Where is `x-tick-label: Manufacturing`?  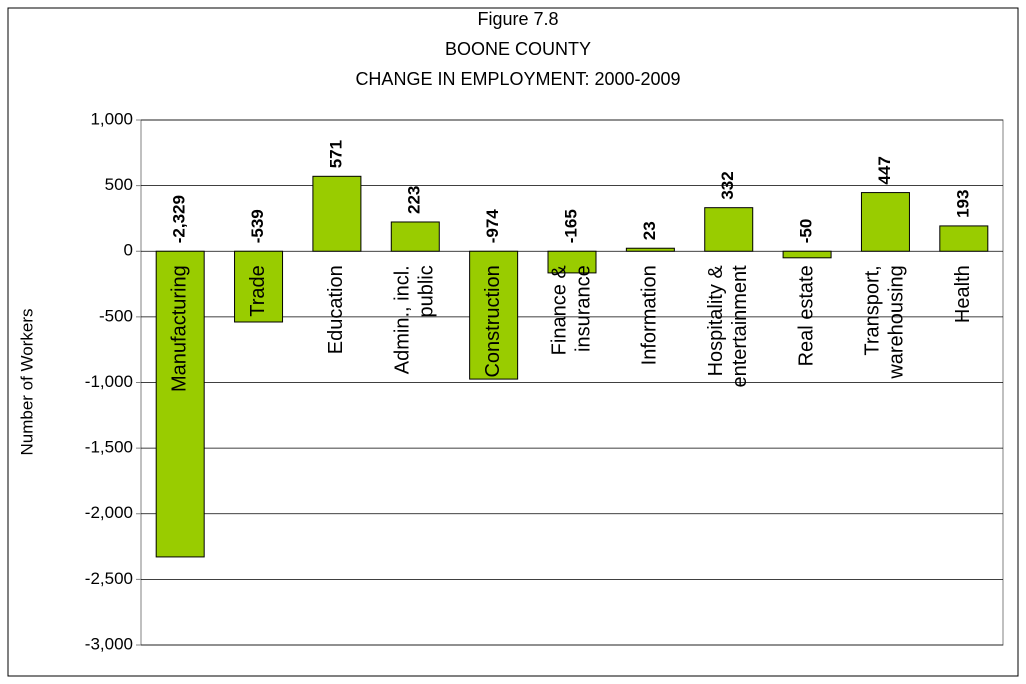
x-tick-label: Manufacturing is located at coordinates (179, 328).